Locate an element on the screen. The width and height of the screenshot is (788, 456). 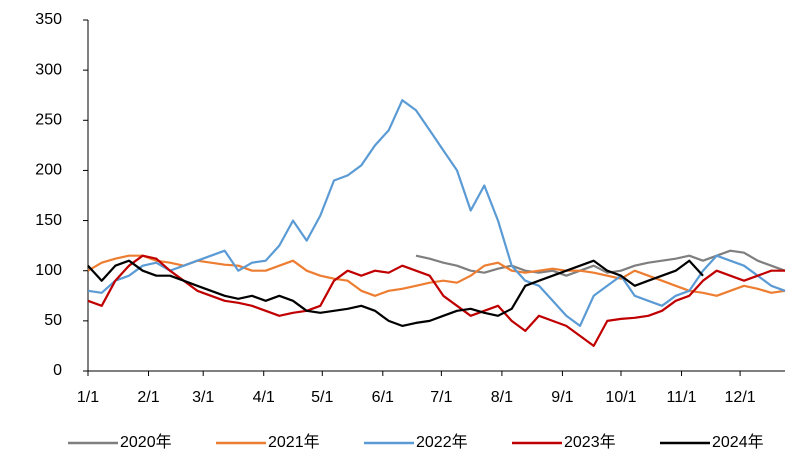
x-tick-label: 12/1 is located at coordinates (740, 397).